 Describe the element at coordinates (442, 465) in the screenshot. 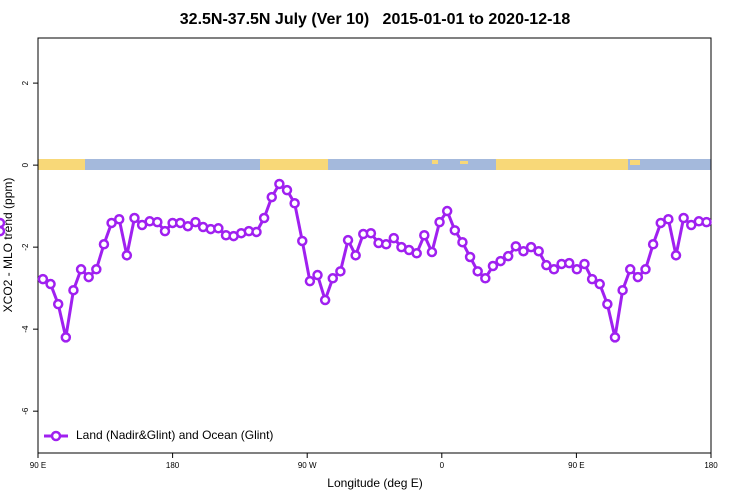

I see `x-tick-label: 0` at that location.